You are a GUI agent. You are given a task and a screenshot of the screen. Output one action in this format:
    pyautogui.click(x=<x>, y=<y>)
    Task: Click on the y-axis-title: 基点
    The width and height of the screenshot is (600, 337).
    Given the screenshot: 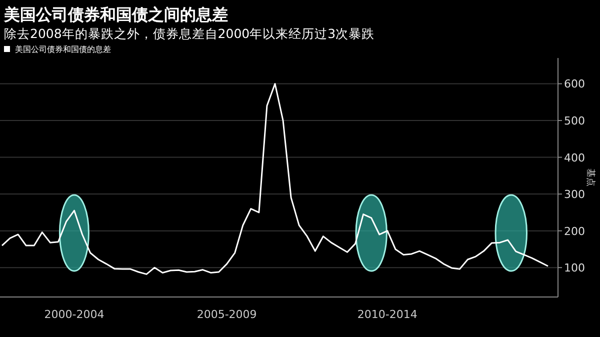 What is the action you would take?
    pyautogui.click(x=590, y=177)
    